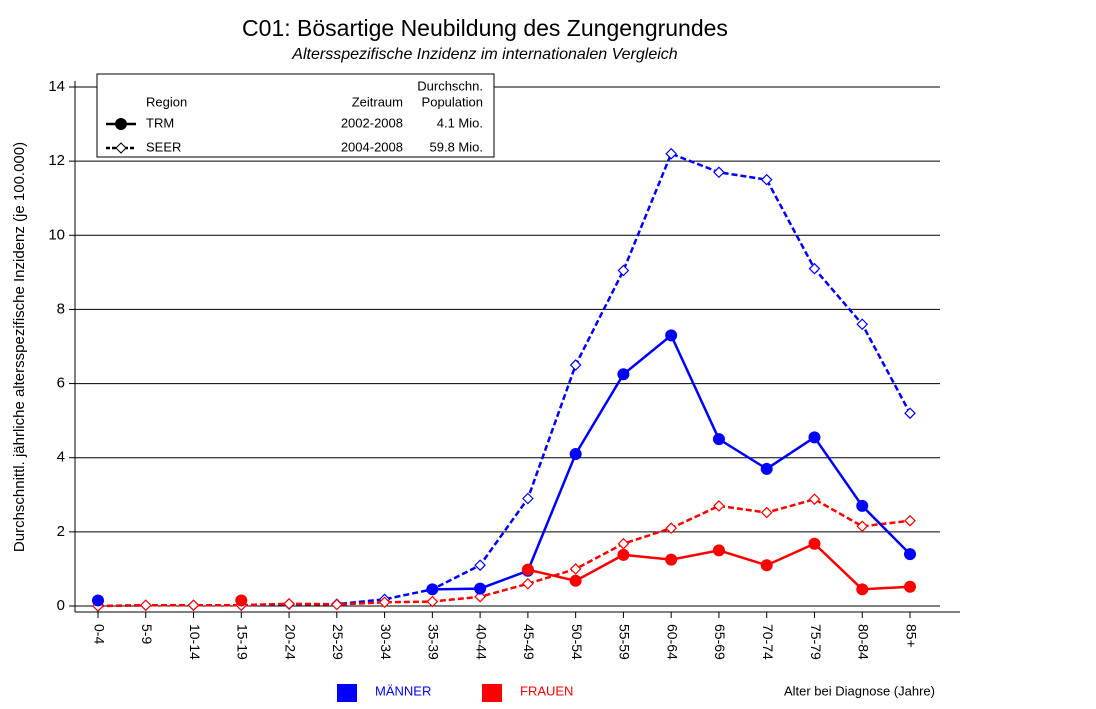 This screenshot has height=709, width=1096. I want to click on x-tick-label: 50-54, so click(577, 642).